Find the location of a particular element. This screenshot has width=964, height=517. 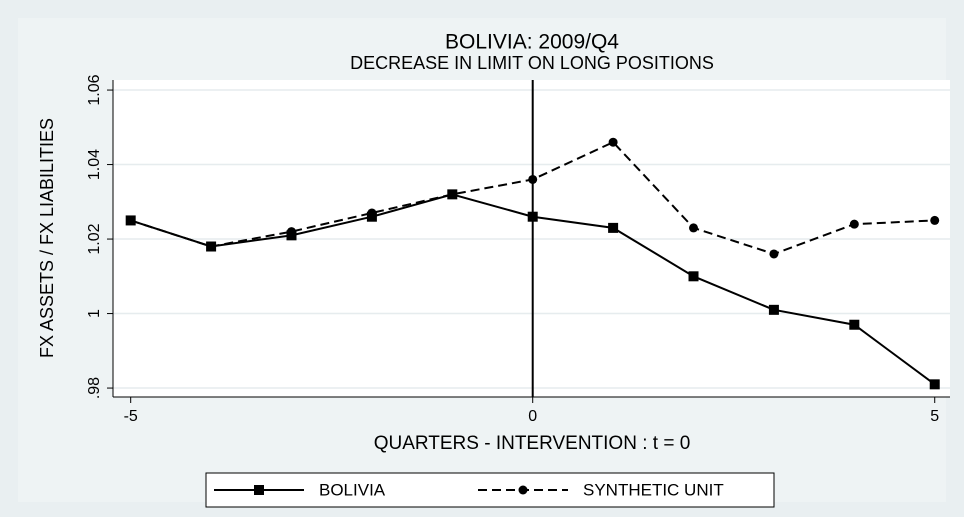

x-tick-label: 5 is located at coordinates (934, 416).